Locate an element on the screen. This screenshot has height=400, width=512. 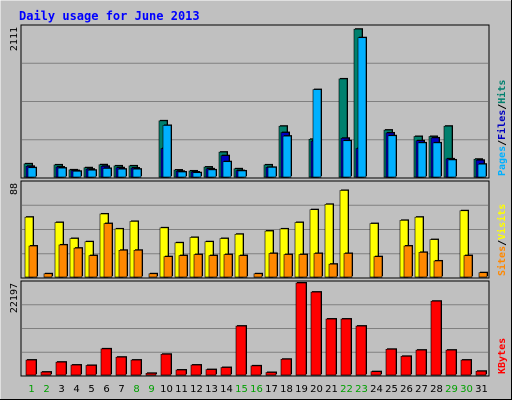
legend-entry: Sites is located at coordinates (502, 261).